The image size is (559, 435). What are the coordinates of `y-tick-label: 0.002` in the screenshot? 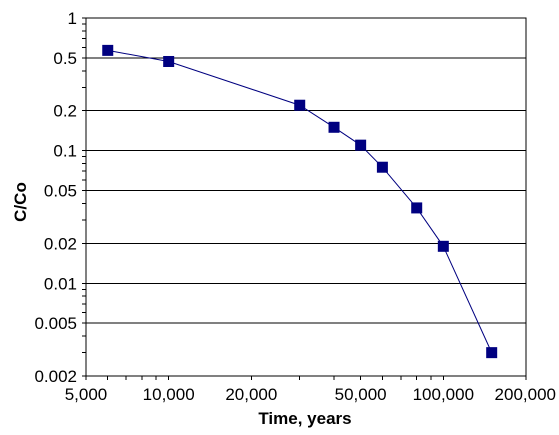 It's located at (55, 376).